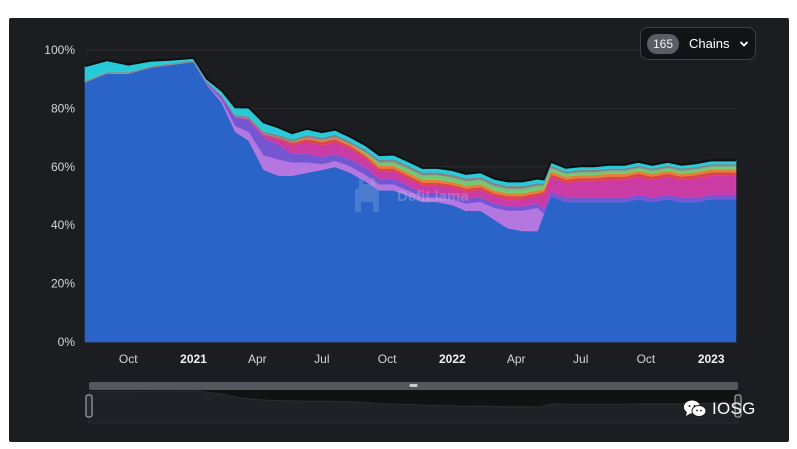  Describe the element at coordinates (663, 43) in the screenshot. I see `chains-count-badge: 165` at that location.